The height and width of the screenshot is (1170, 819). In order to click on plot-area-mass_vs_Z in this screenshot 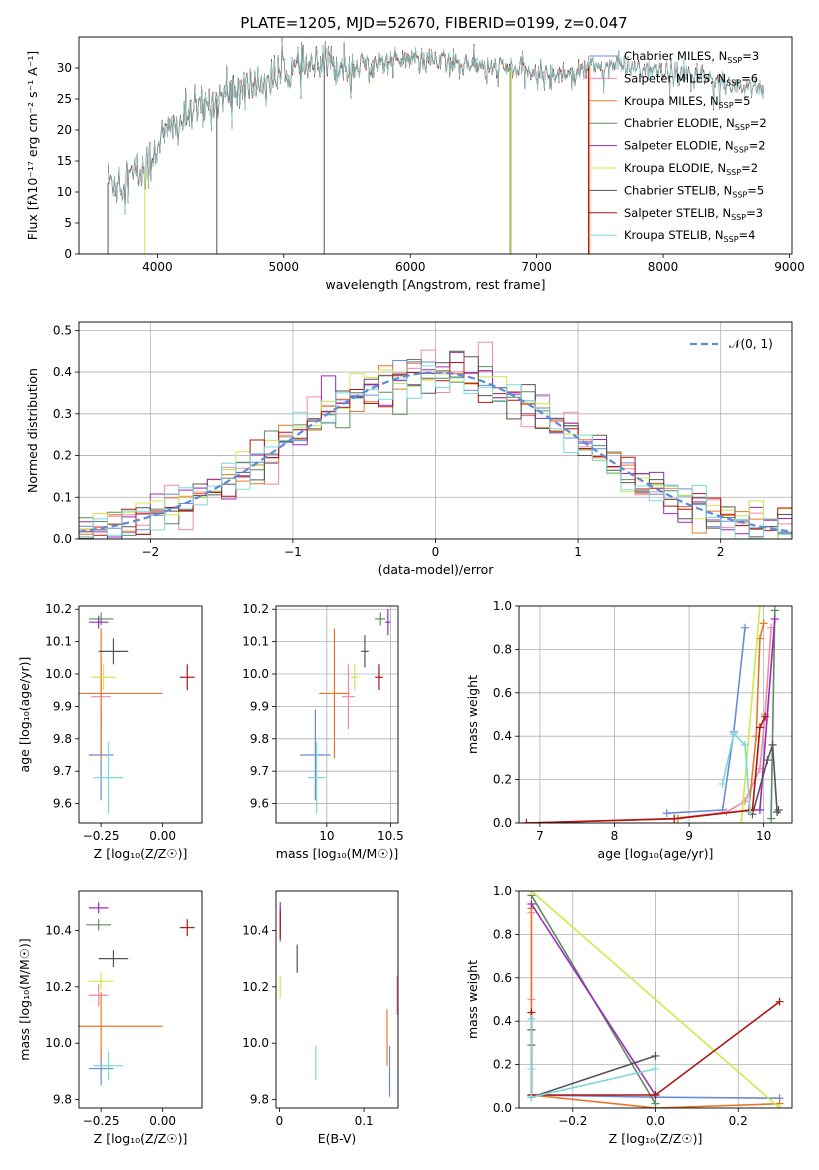, I will do `click(137, 994)`.